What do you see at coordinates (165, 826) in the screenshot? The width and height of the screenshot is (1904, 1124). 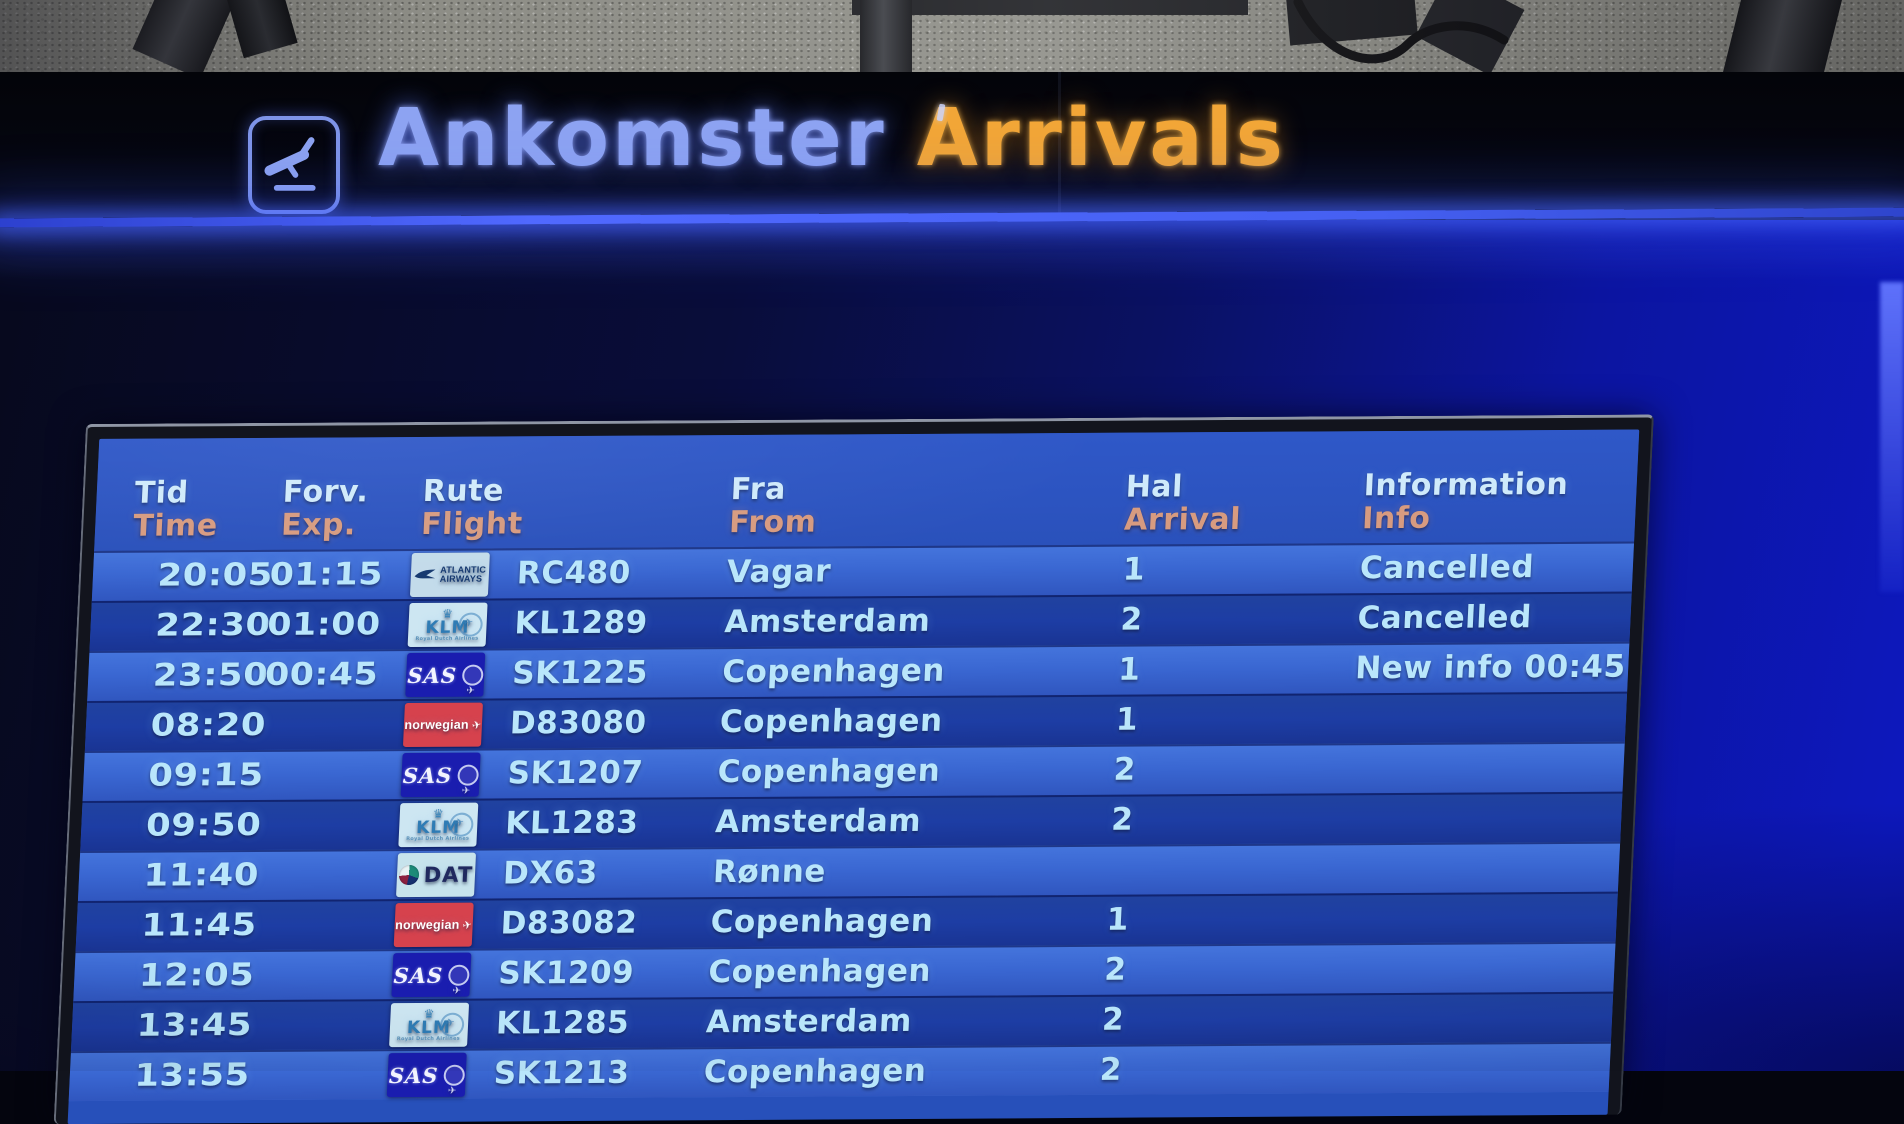 I see `scheduled-time: 09:50` at bounding box center [165, 826].